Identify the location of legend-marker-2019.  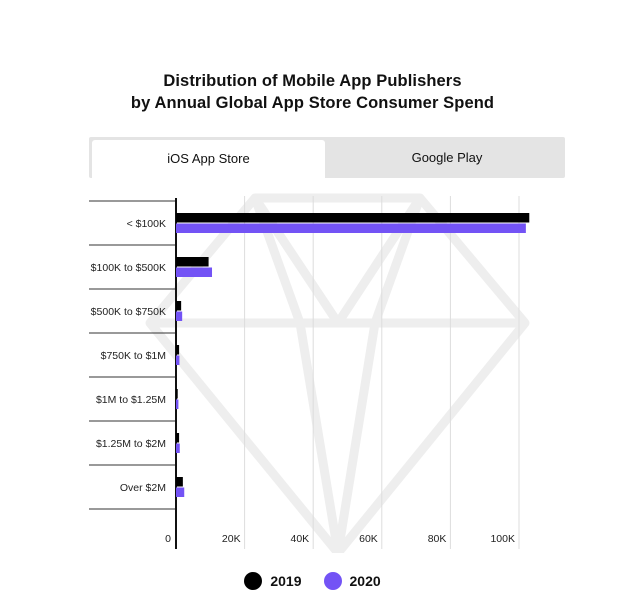
(253, 581).